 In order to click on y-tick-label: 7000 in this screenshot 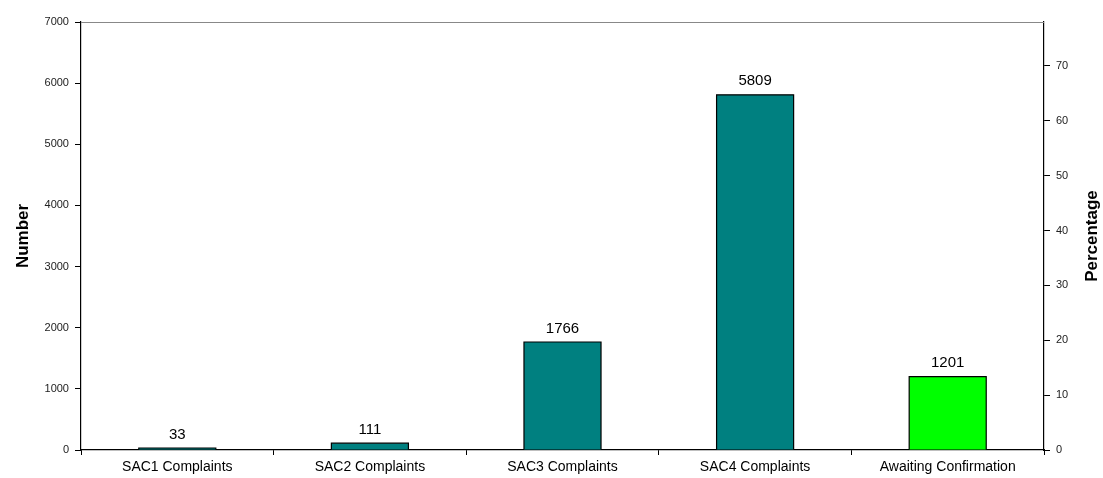, I will do `click(56, 21)`.